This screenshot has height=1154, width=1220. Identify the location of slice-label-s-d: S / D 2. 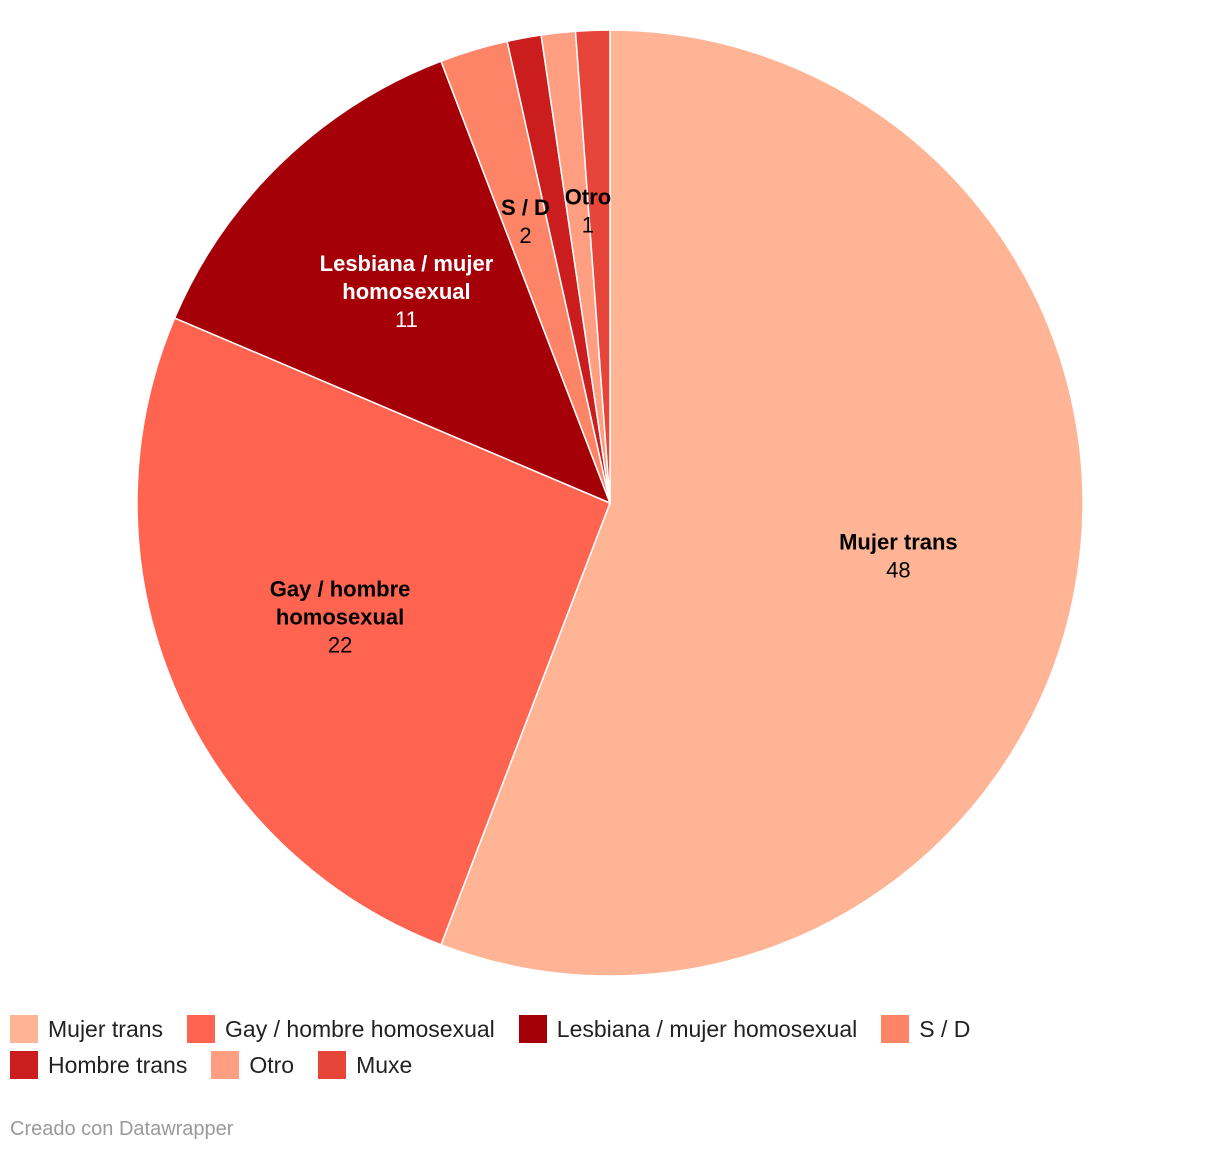
(525, 221).